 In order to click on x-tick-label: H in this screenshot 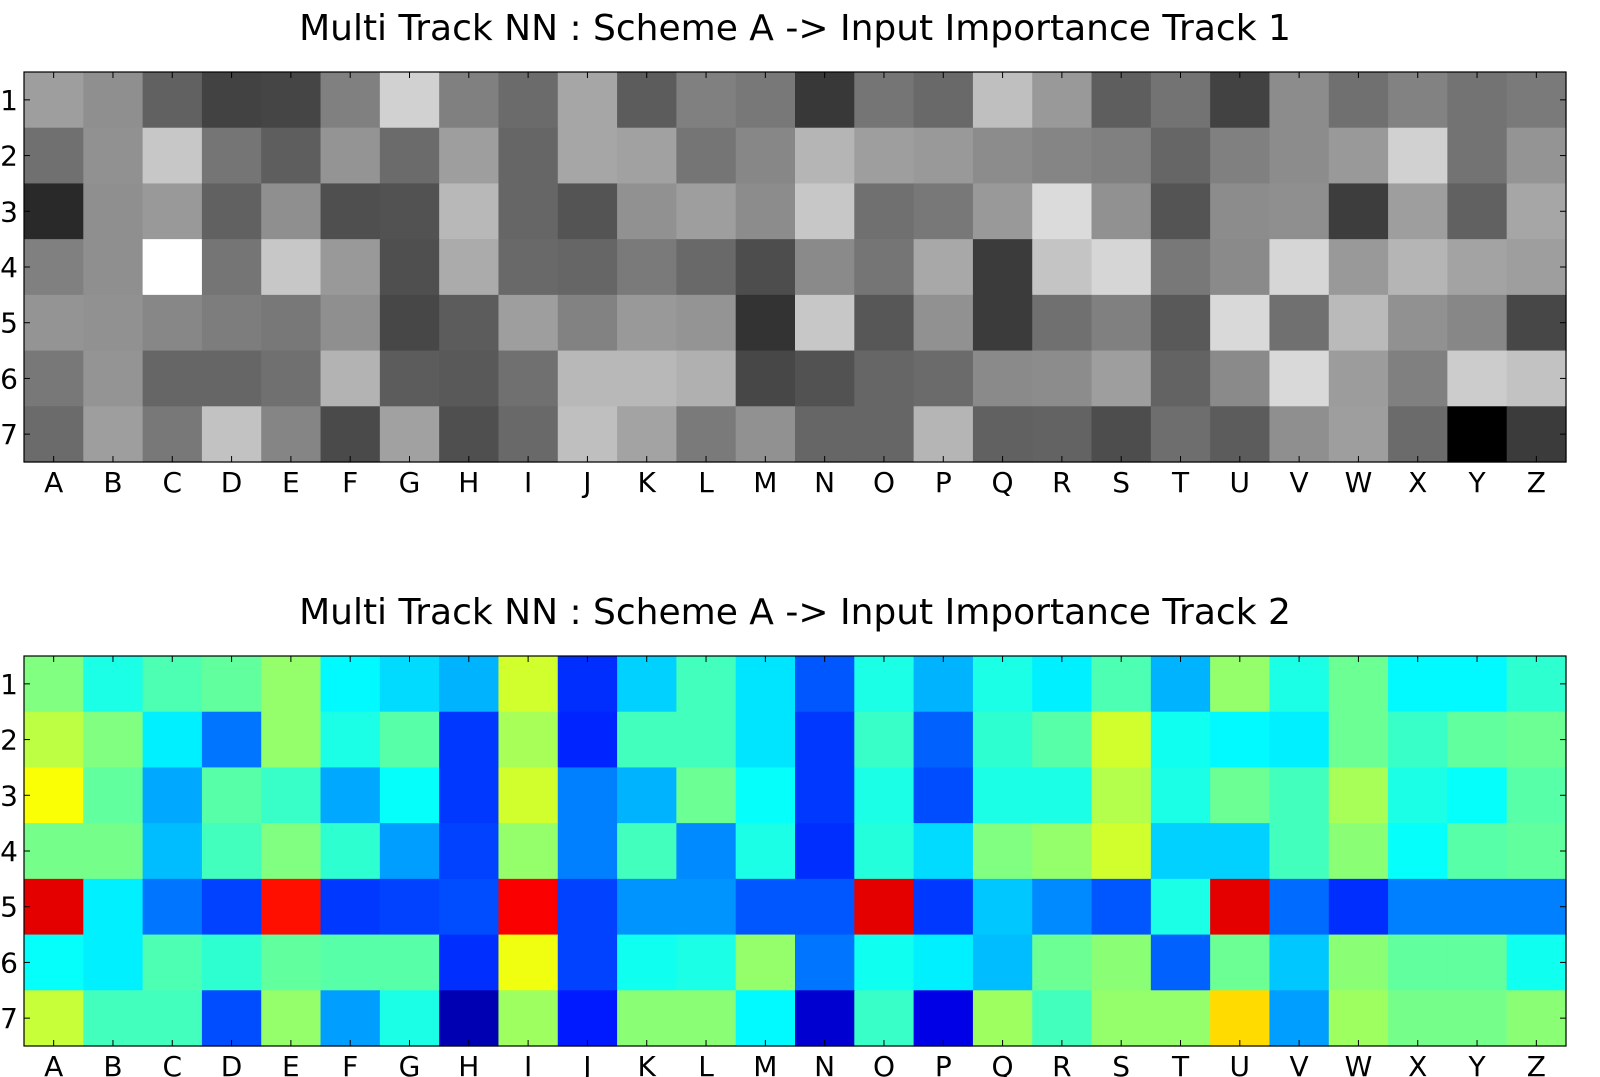, I will do `click(468, 482)`.